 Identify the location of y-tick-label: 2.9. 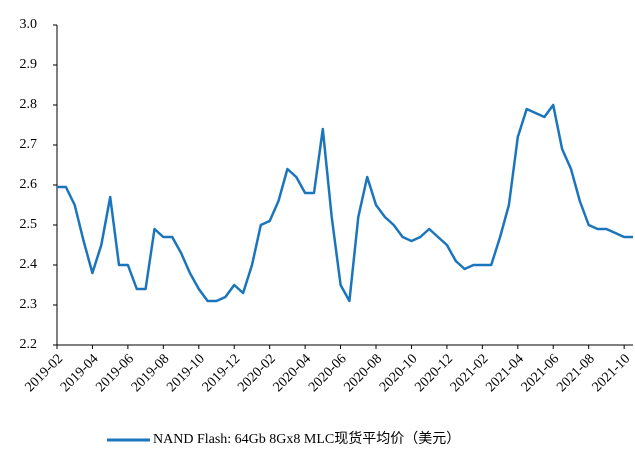
(29, 64).